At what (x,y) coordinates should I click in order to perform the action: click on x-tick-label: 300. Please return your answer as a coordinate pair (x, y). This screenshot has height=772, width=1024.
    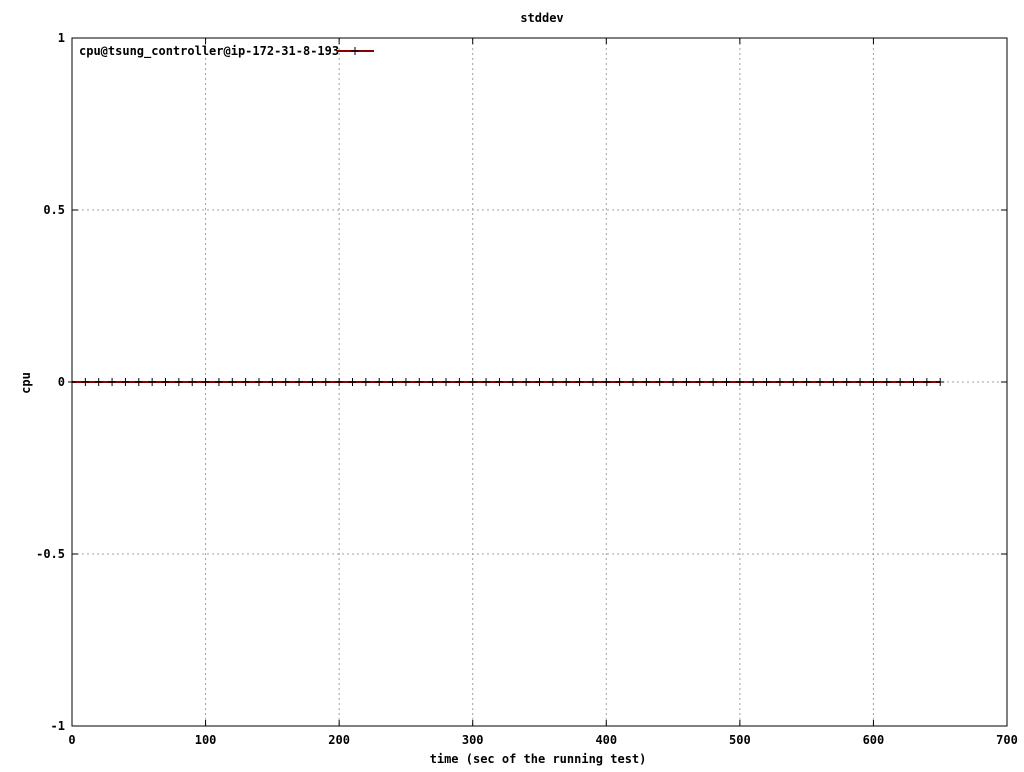
    Looking at the image, I should click on (473, 740).